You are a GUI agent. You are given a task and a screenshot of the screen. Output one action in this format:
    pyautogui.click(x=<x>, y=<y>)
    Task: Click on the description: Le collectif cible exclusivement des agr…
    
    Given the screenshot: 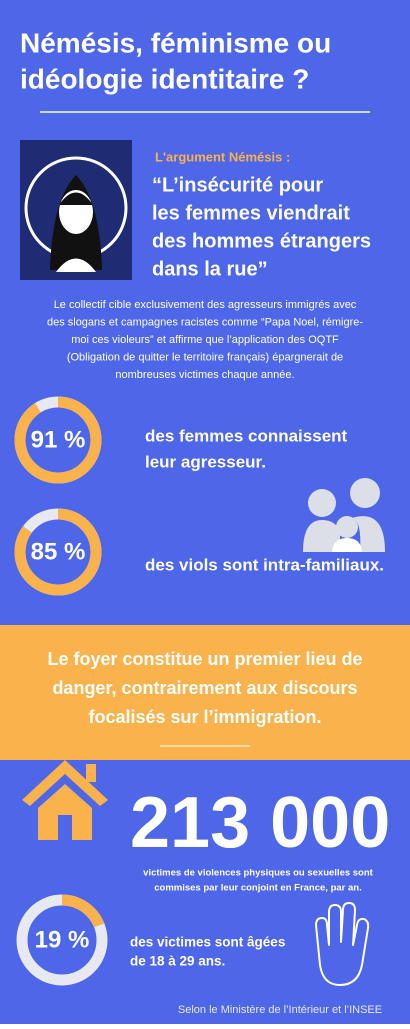 What is the action you would take?
    pyautogui.click(x=205, y=305)
    